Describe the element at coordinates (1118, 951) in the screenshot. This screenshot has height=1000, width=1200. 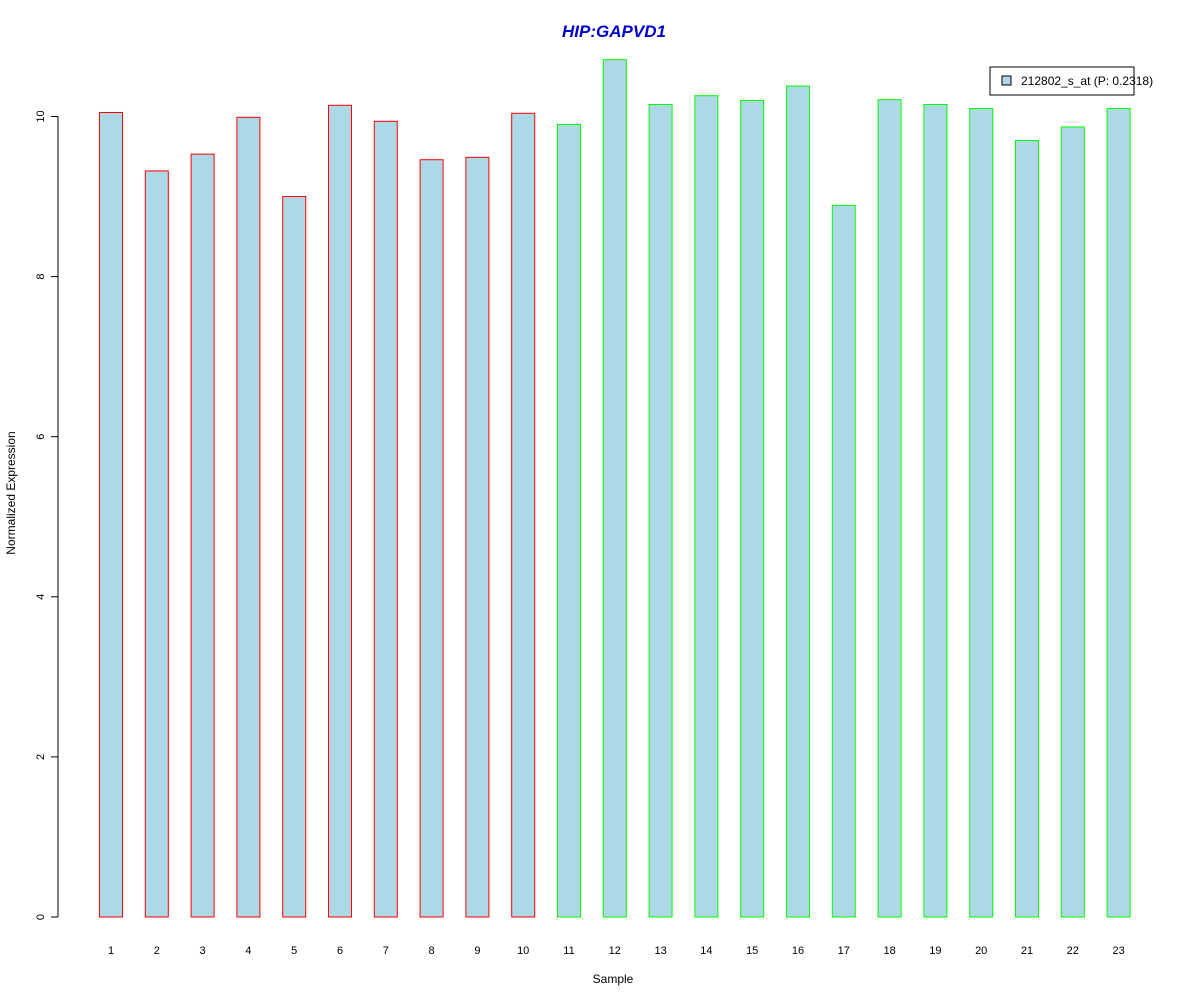
I see `x-tick-label: 23` at that location.